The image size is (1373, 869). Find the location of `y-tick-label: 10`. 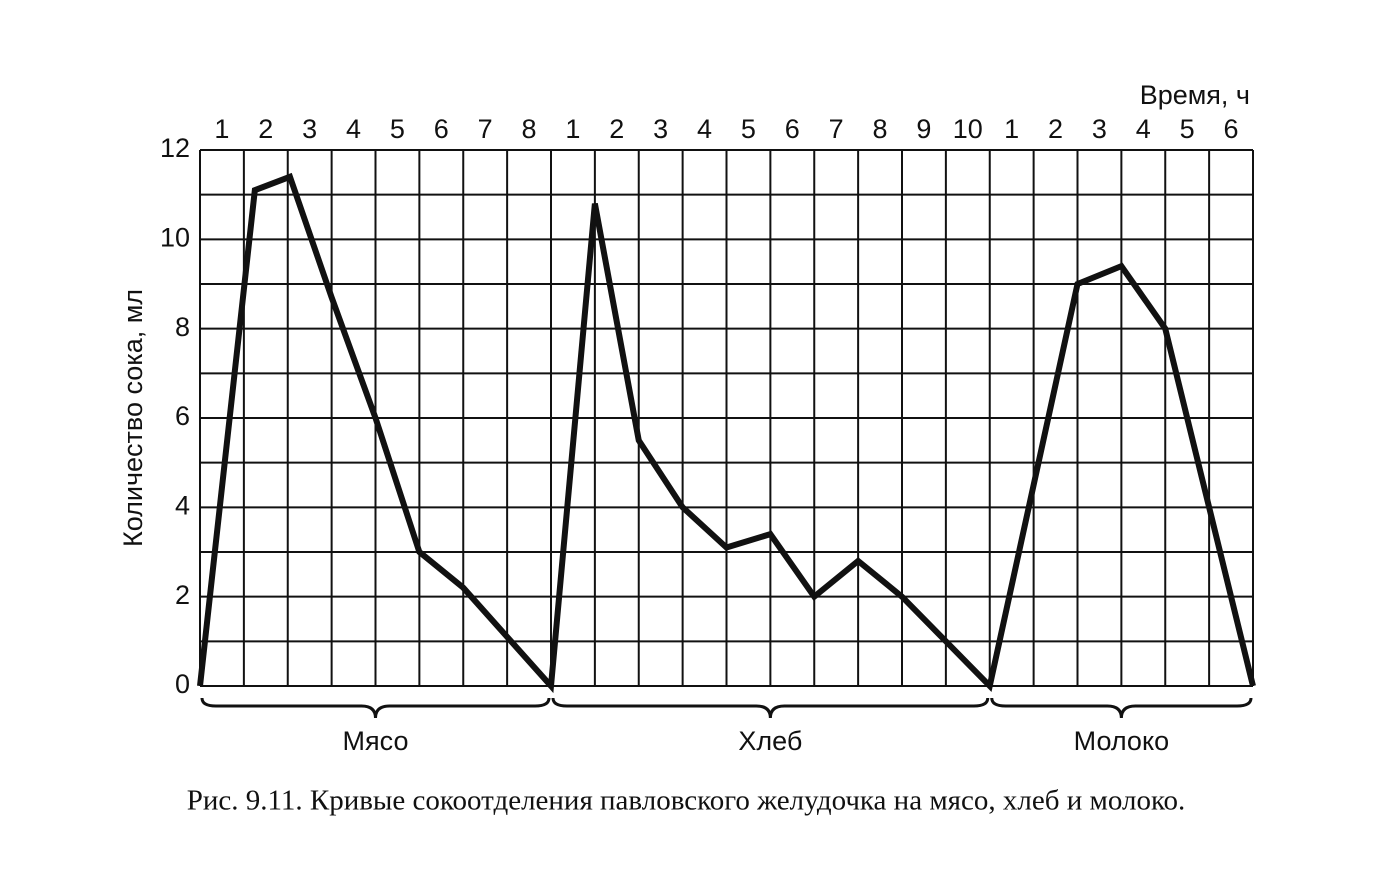

y-tick-label: 10 is located at coordinates (175, 237).